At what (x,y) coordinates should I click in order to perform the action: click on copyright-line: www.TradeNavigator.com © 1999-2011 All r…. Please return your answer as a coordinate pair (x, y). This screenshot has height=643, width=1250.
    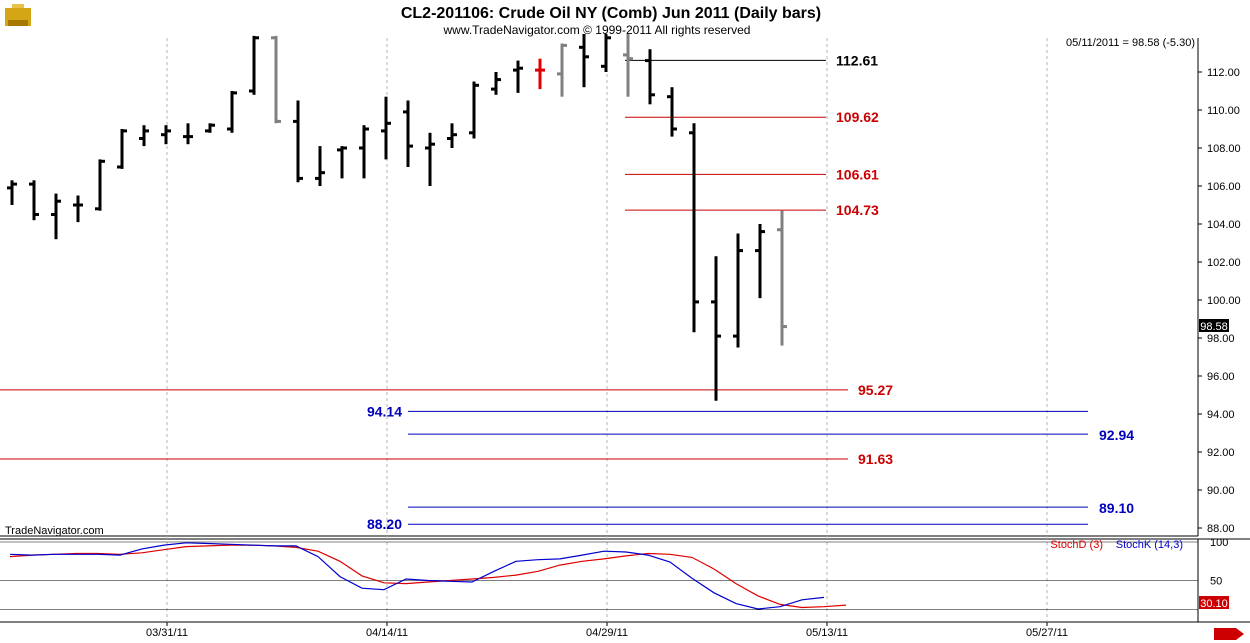
    Looking at the image, I should click on (597, 30).